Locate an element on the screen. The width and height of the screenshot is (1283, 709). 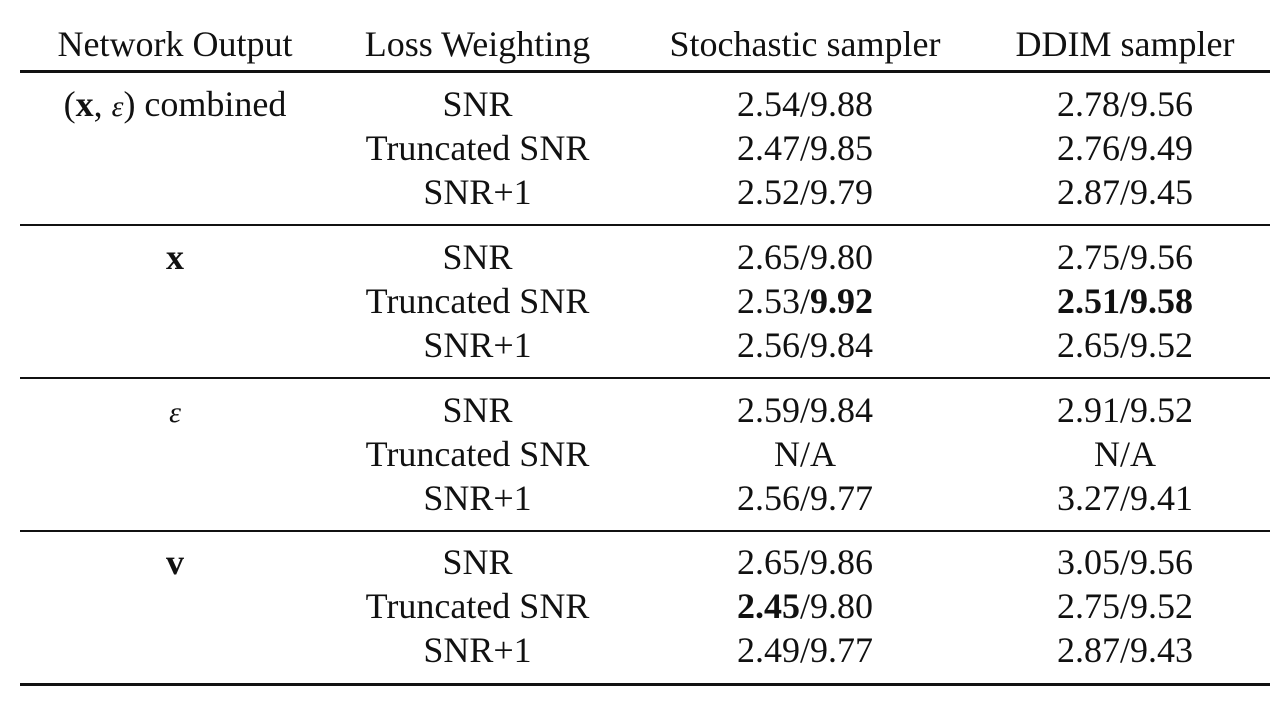
stochastic-sampler-cell: 2.65/9.80 is located at coordinates (805, 257).